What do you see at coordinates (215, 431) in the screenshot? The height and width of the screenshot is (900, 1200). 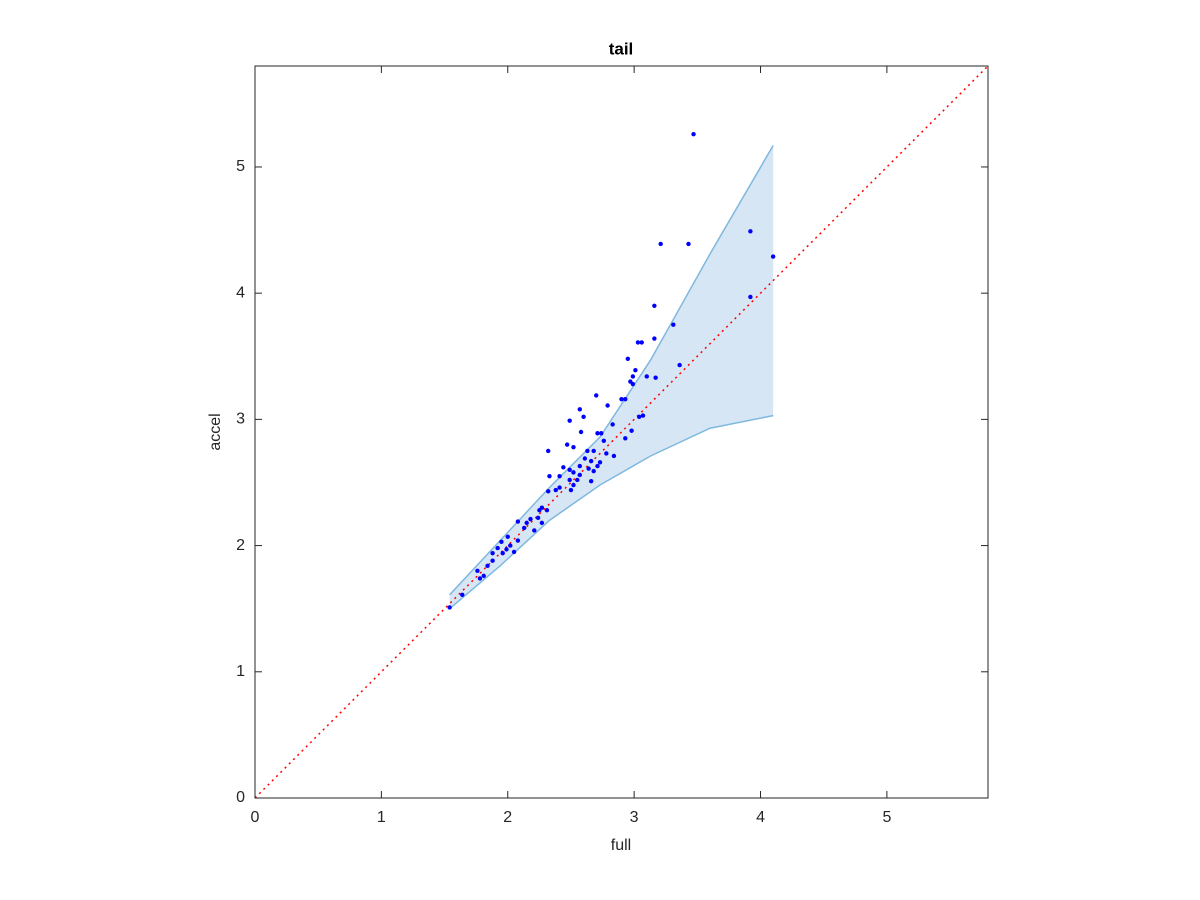 I see `y-axis-label: accel` at bounding box center [215, 431].